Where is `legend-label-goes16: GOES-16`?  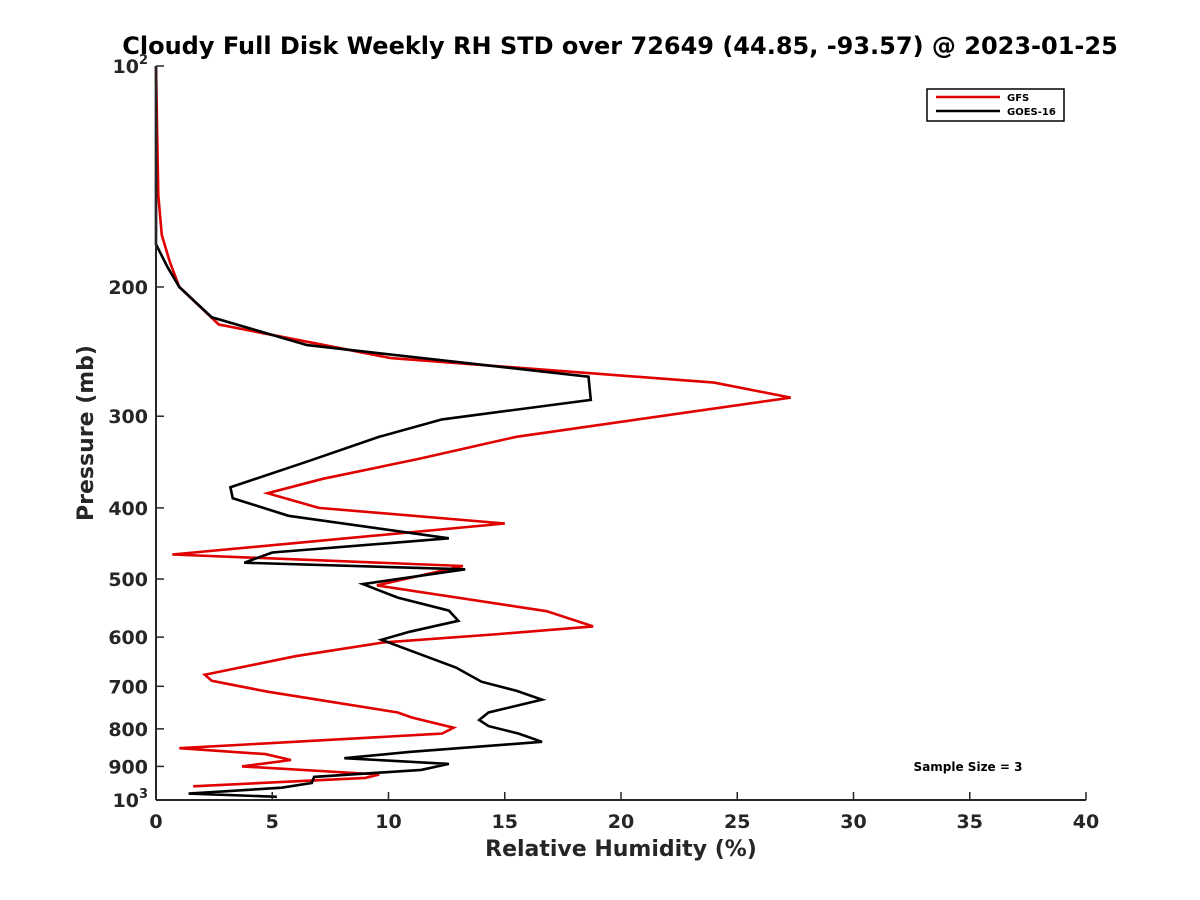 legend-label-goes16: GOES-16 is located at coordinates (1031, 112).